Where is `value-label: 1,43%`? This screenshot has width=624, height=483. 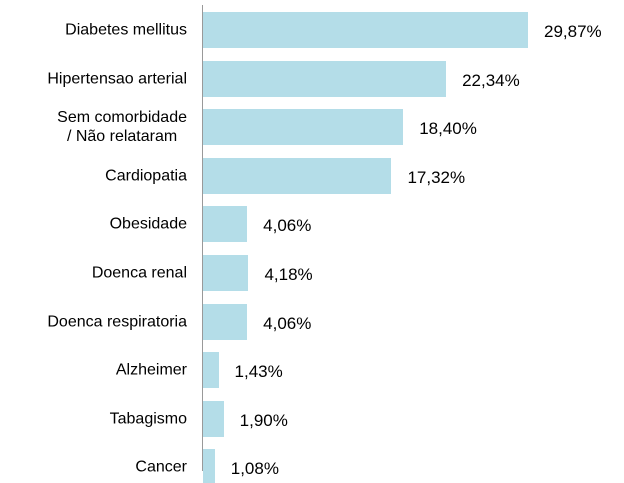
value-label: 1,43% is located at coordinates (258, 372).